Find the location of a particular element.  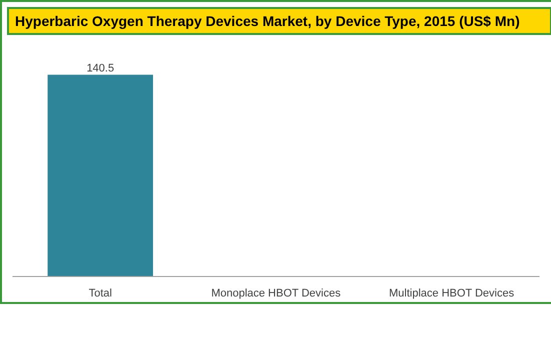

x-tick-label: Monoplace HBOT Devices is located at coordinates (276, 294).